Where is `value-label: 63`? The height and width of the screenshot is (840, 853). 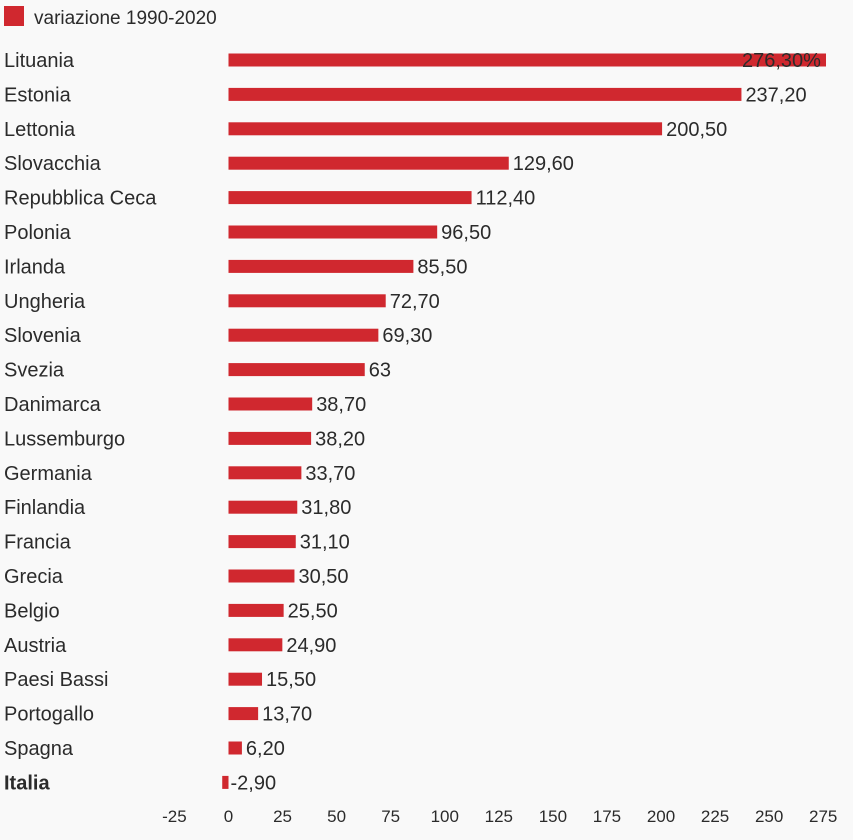 value-label: 63 is located at coordinates (380, 371).